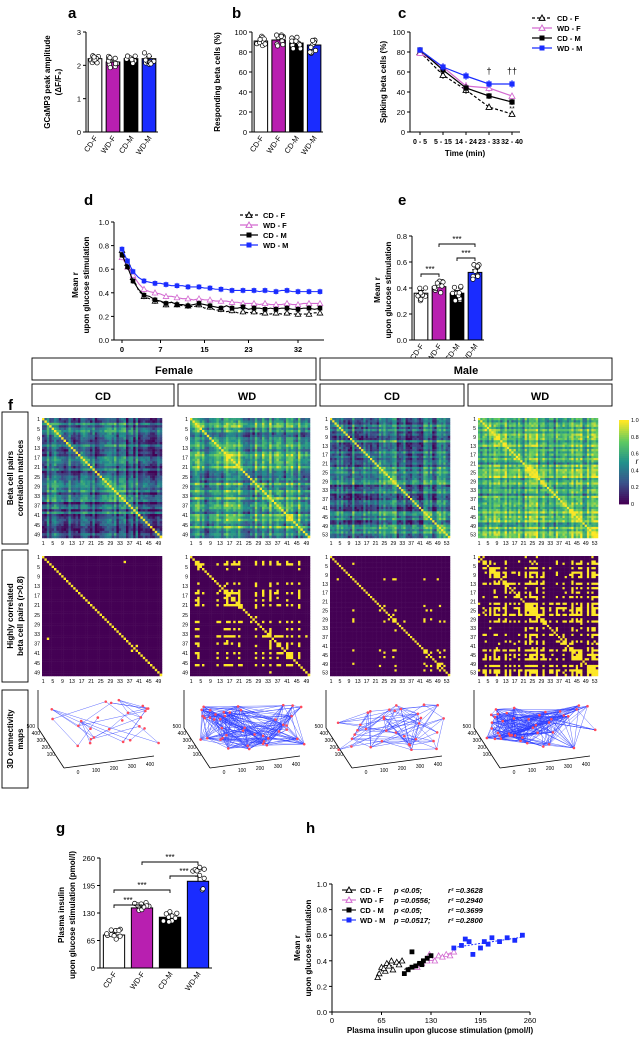 This screenshot has width=642, height=1038. Describe the element at coordinates (236, 13) in the screenshot. I see `panel-letter-b: b` at that location.